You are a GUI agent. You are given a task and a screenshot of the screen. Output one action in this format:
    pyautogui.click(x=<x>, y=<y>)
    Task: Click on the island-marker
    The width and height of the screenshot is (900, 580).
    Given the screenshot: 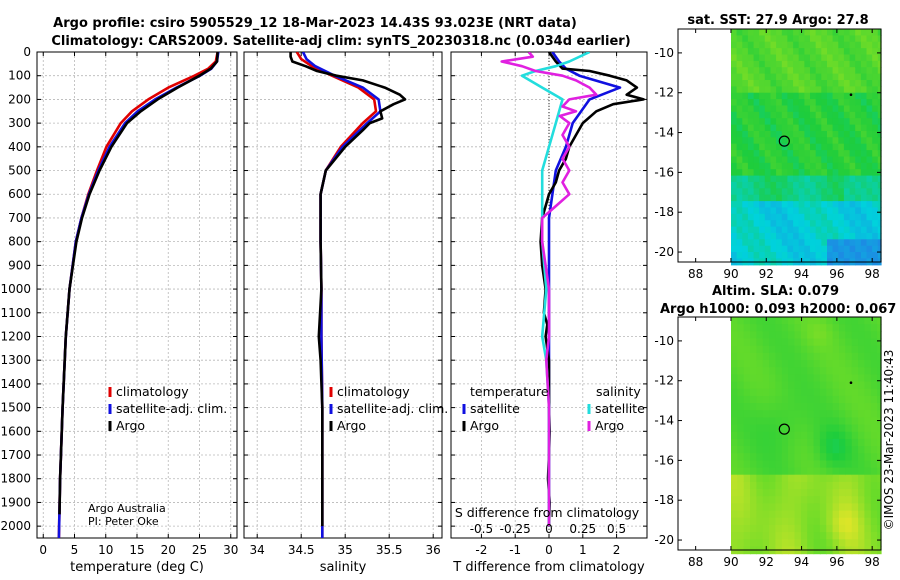 What is the action you would take?
    pyautogui.click(x=851, y=95)
    